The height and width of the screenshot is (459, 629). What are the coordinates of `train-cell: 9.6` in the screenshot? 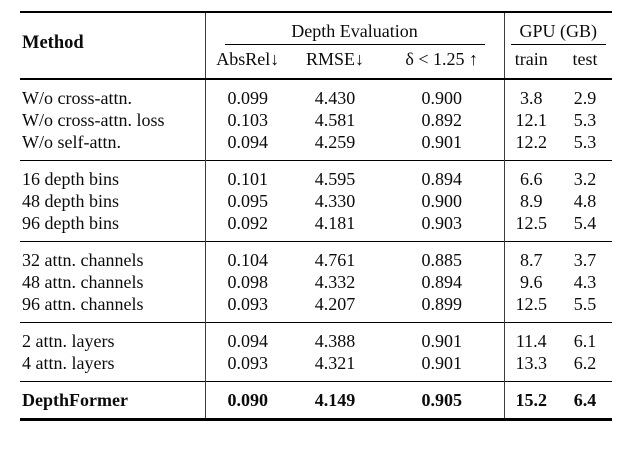 It's located at (530, 282).